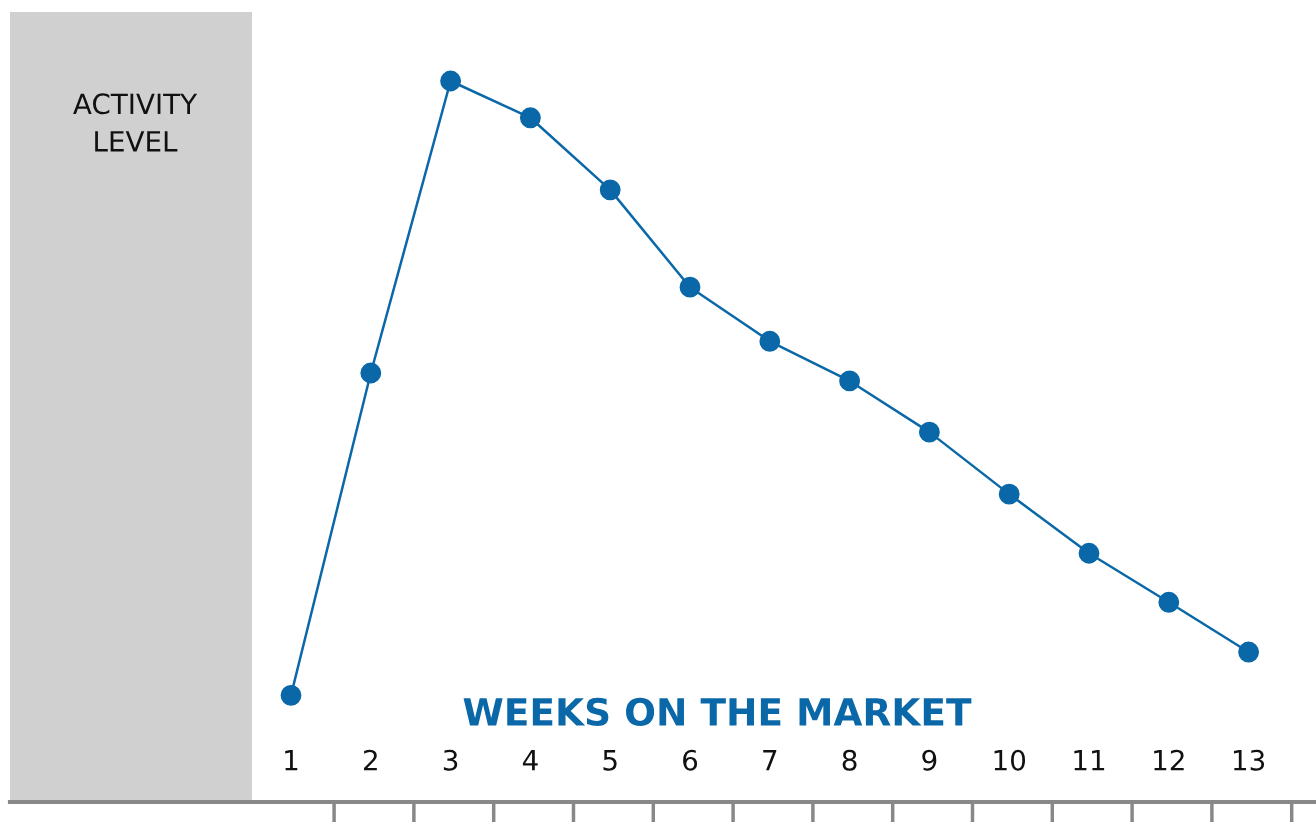  I want to click on x-tick-label: 8, so click(849, 760).